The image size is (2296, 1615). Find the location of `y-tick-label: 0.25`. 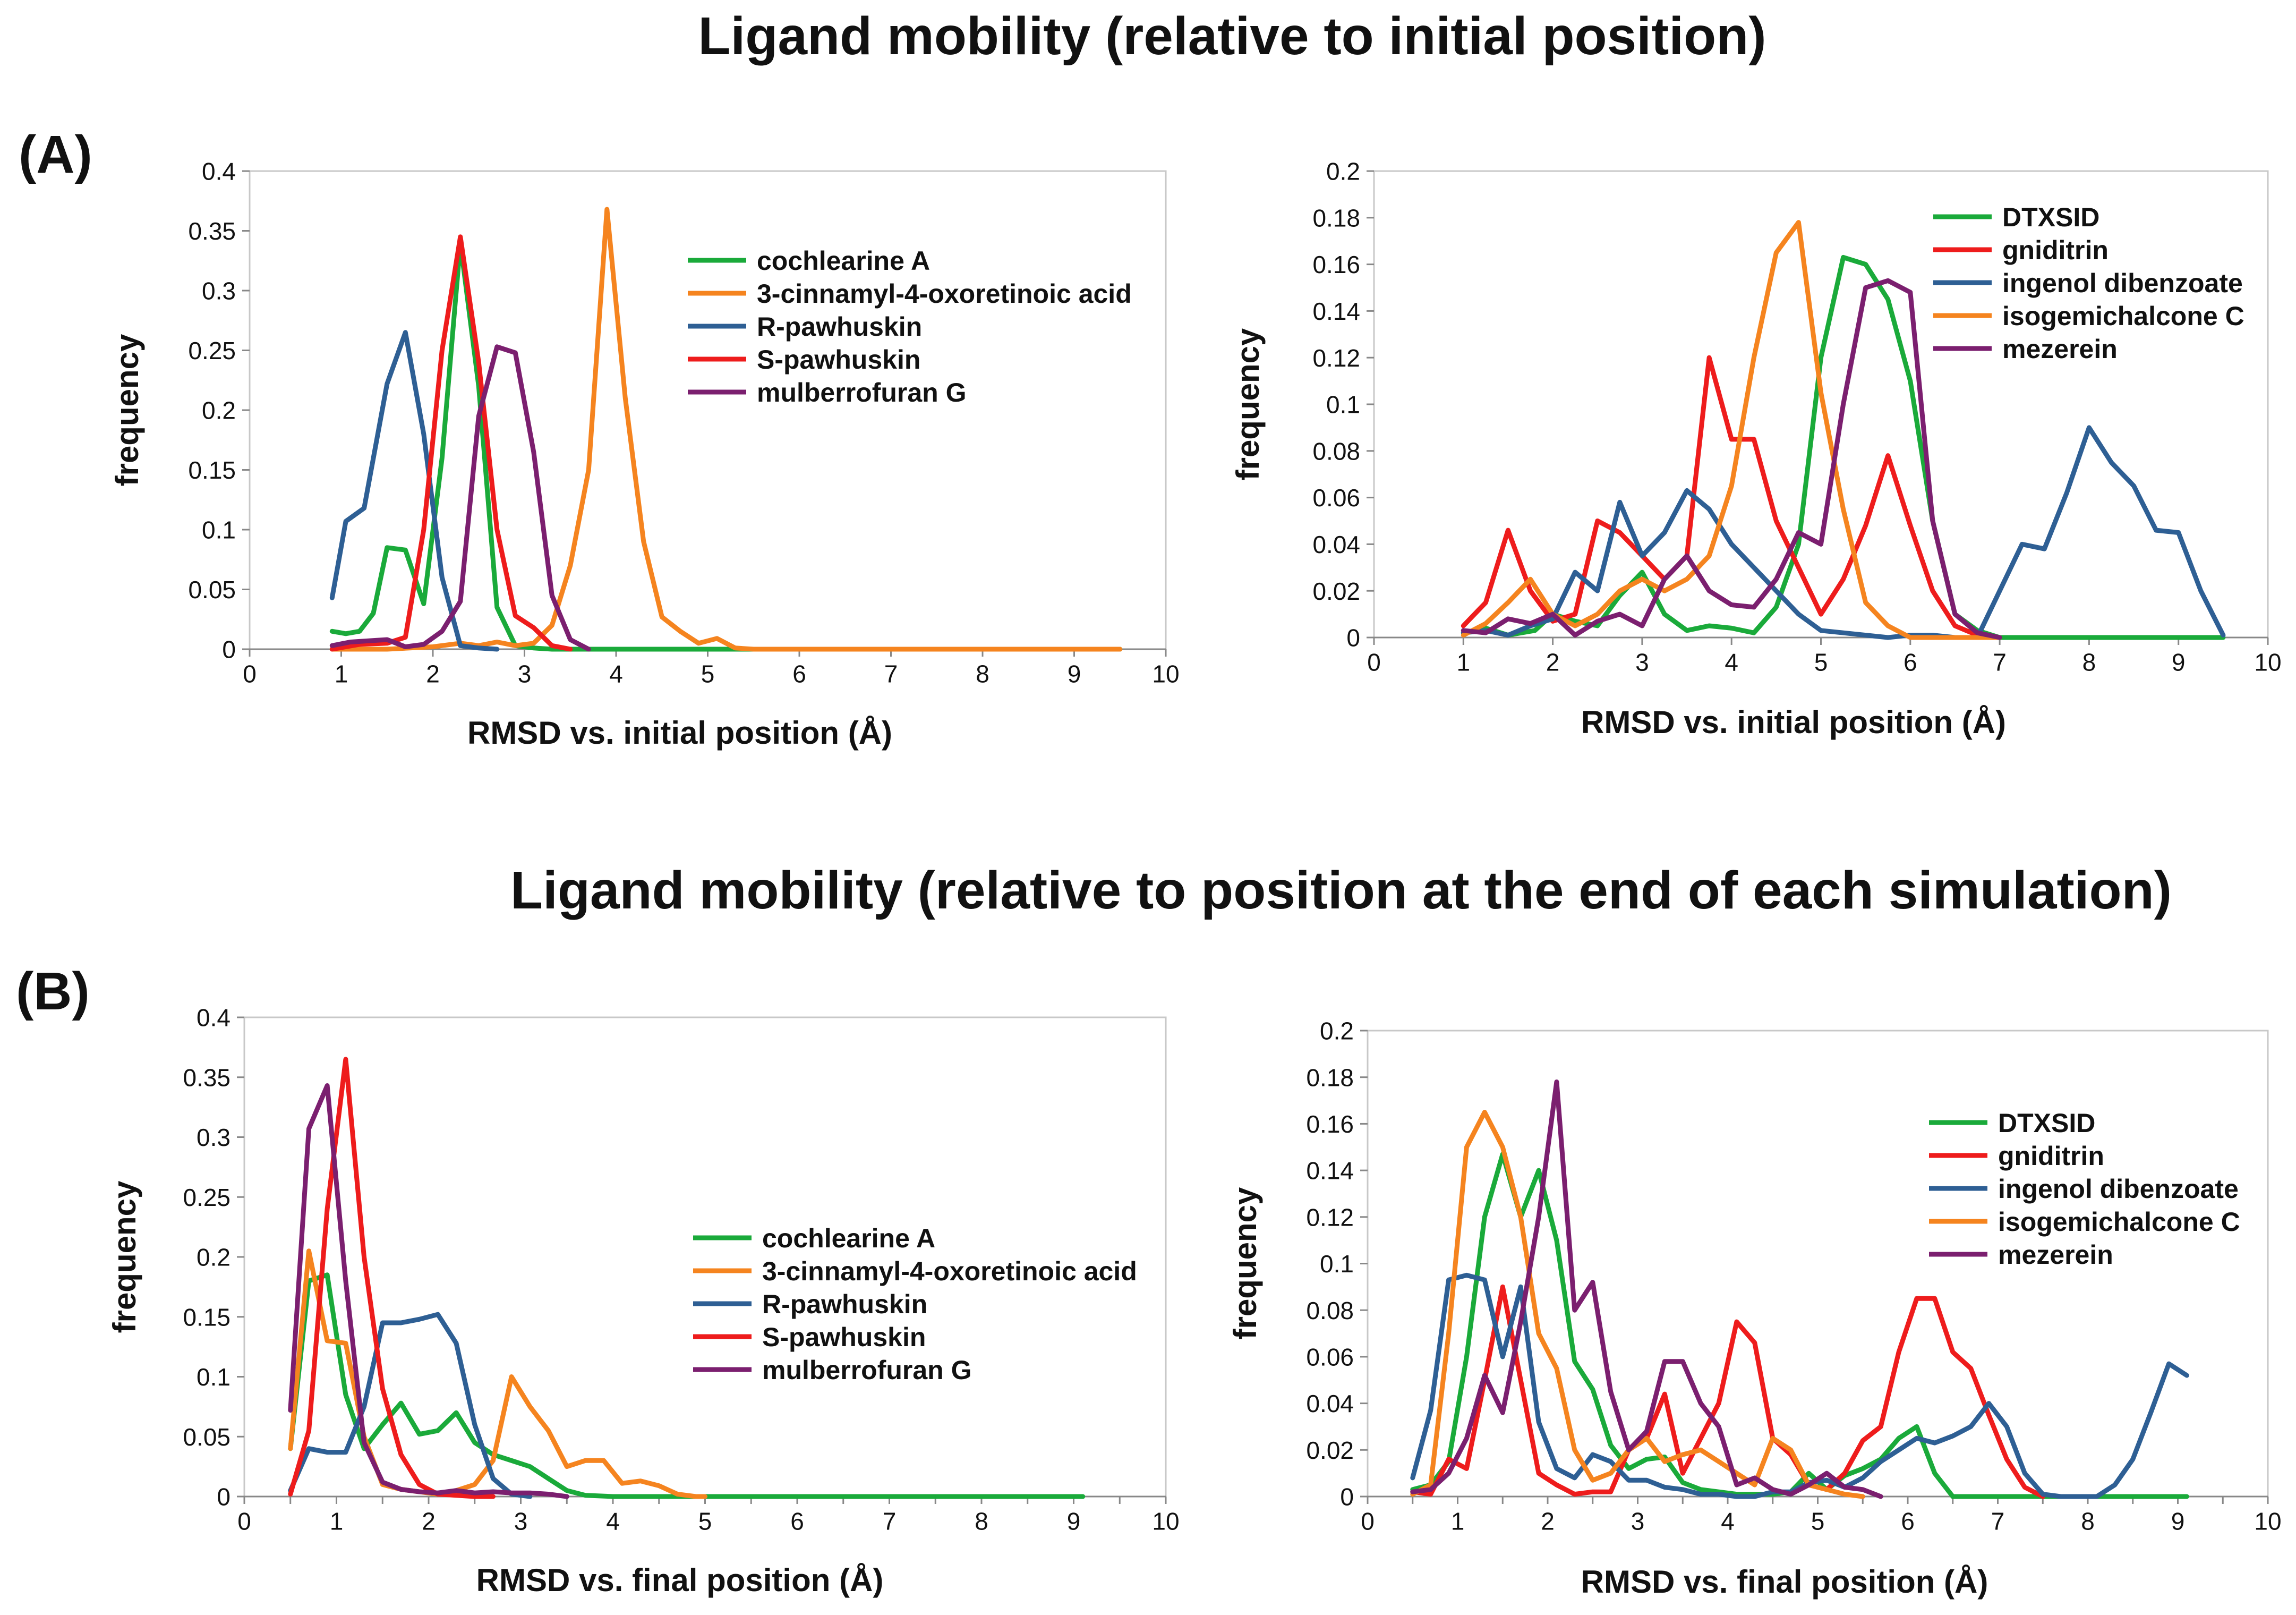

y-tick-label: 0.25 is located at coordinates (212, 350).